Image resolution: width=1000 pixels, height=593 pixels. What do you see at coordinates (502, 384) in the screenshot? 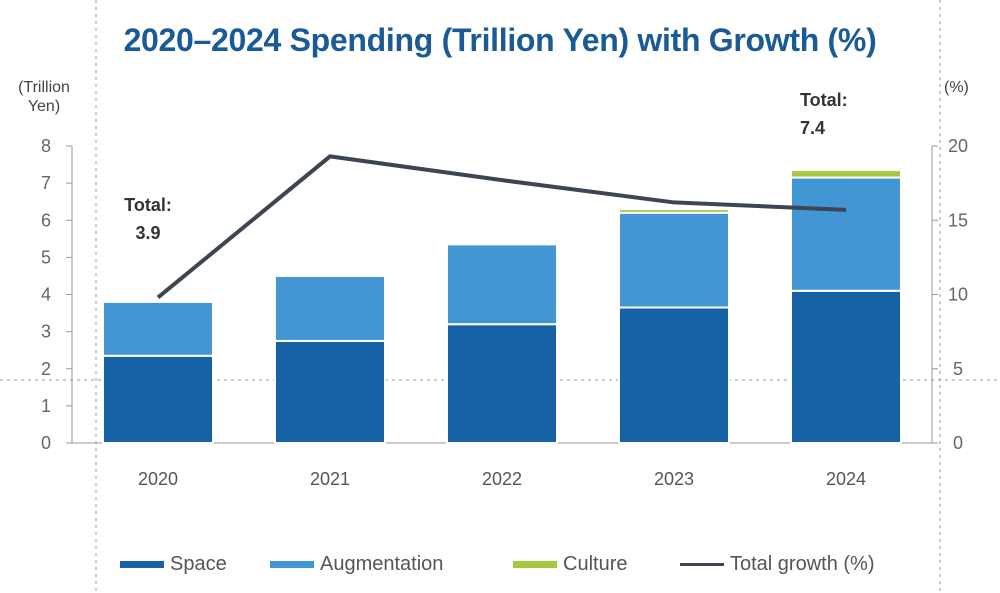
I see `bar-segment-space-2022` at bounding box center [502, 384].